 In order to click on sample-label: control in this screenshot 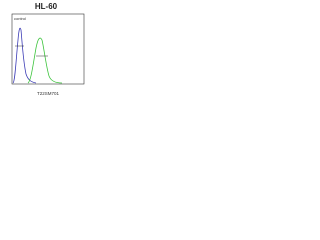, I will do `click(20, 18)`.